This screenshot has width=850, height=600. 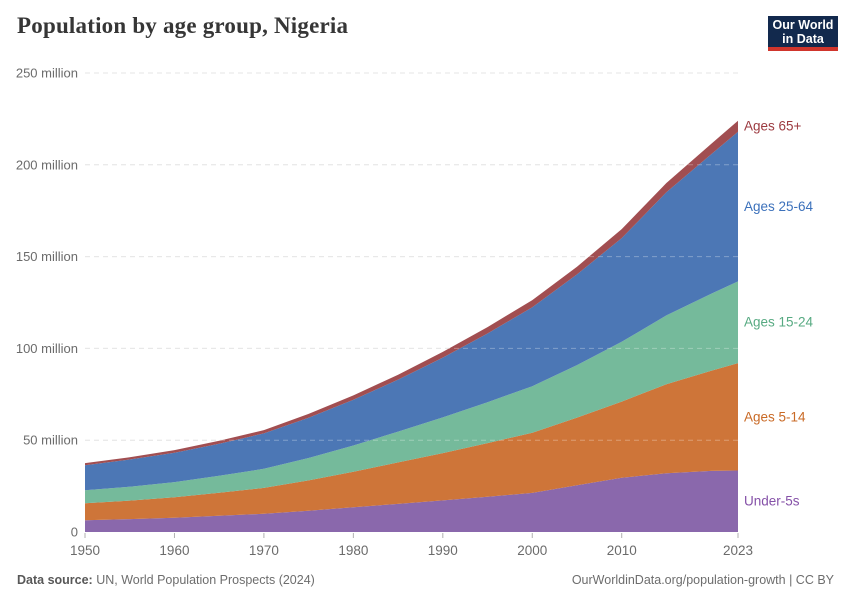 I want to click on page-title: Population by age group, Nigeria, so click(x=183, y=25).